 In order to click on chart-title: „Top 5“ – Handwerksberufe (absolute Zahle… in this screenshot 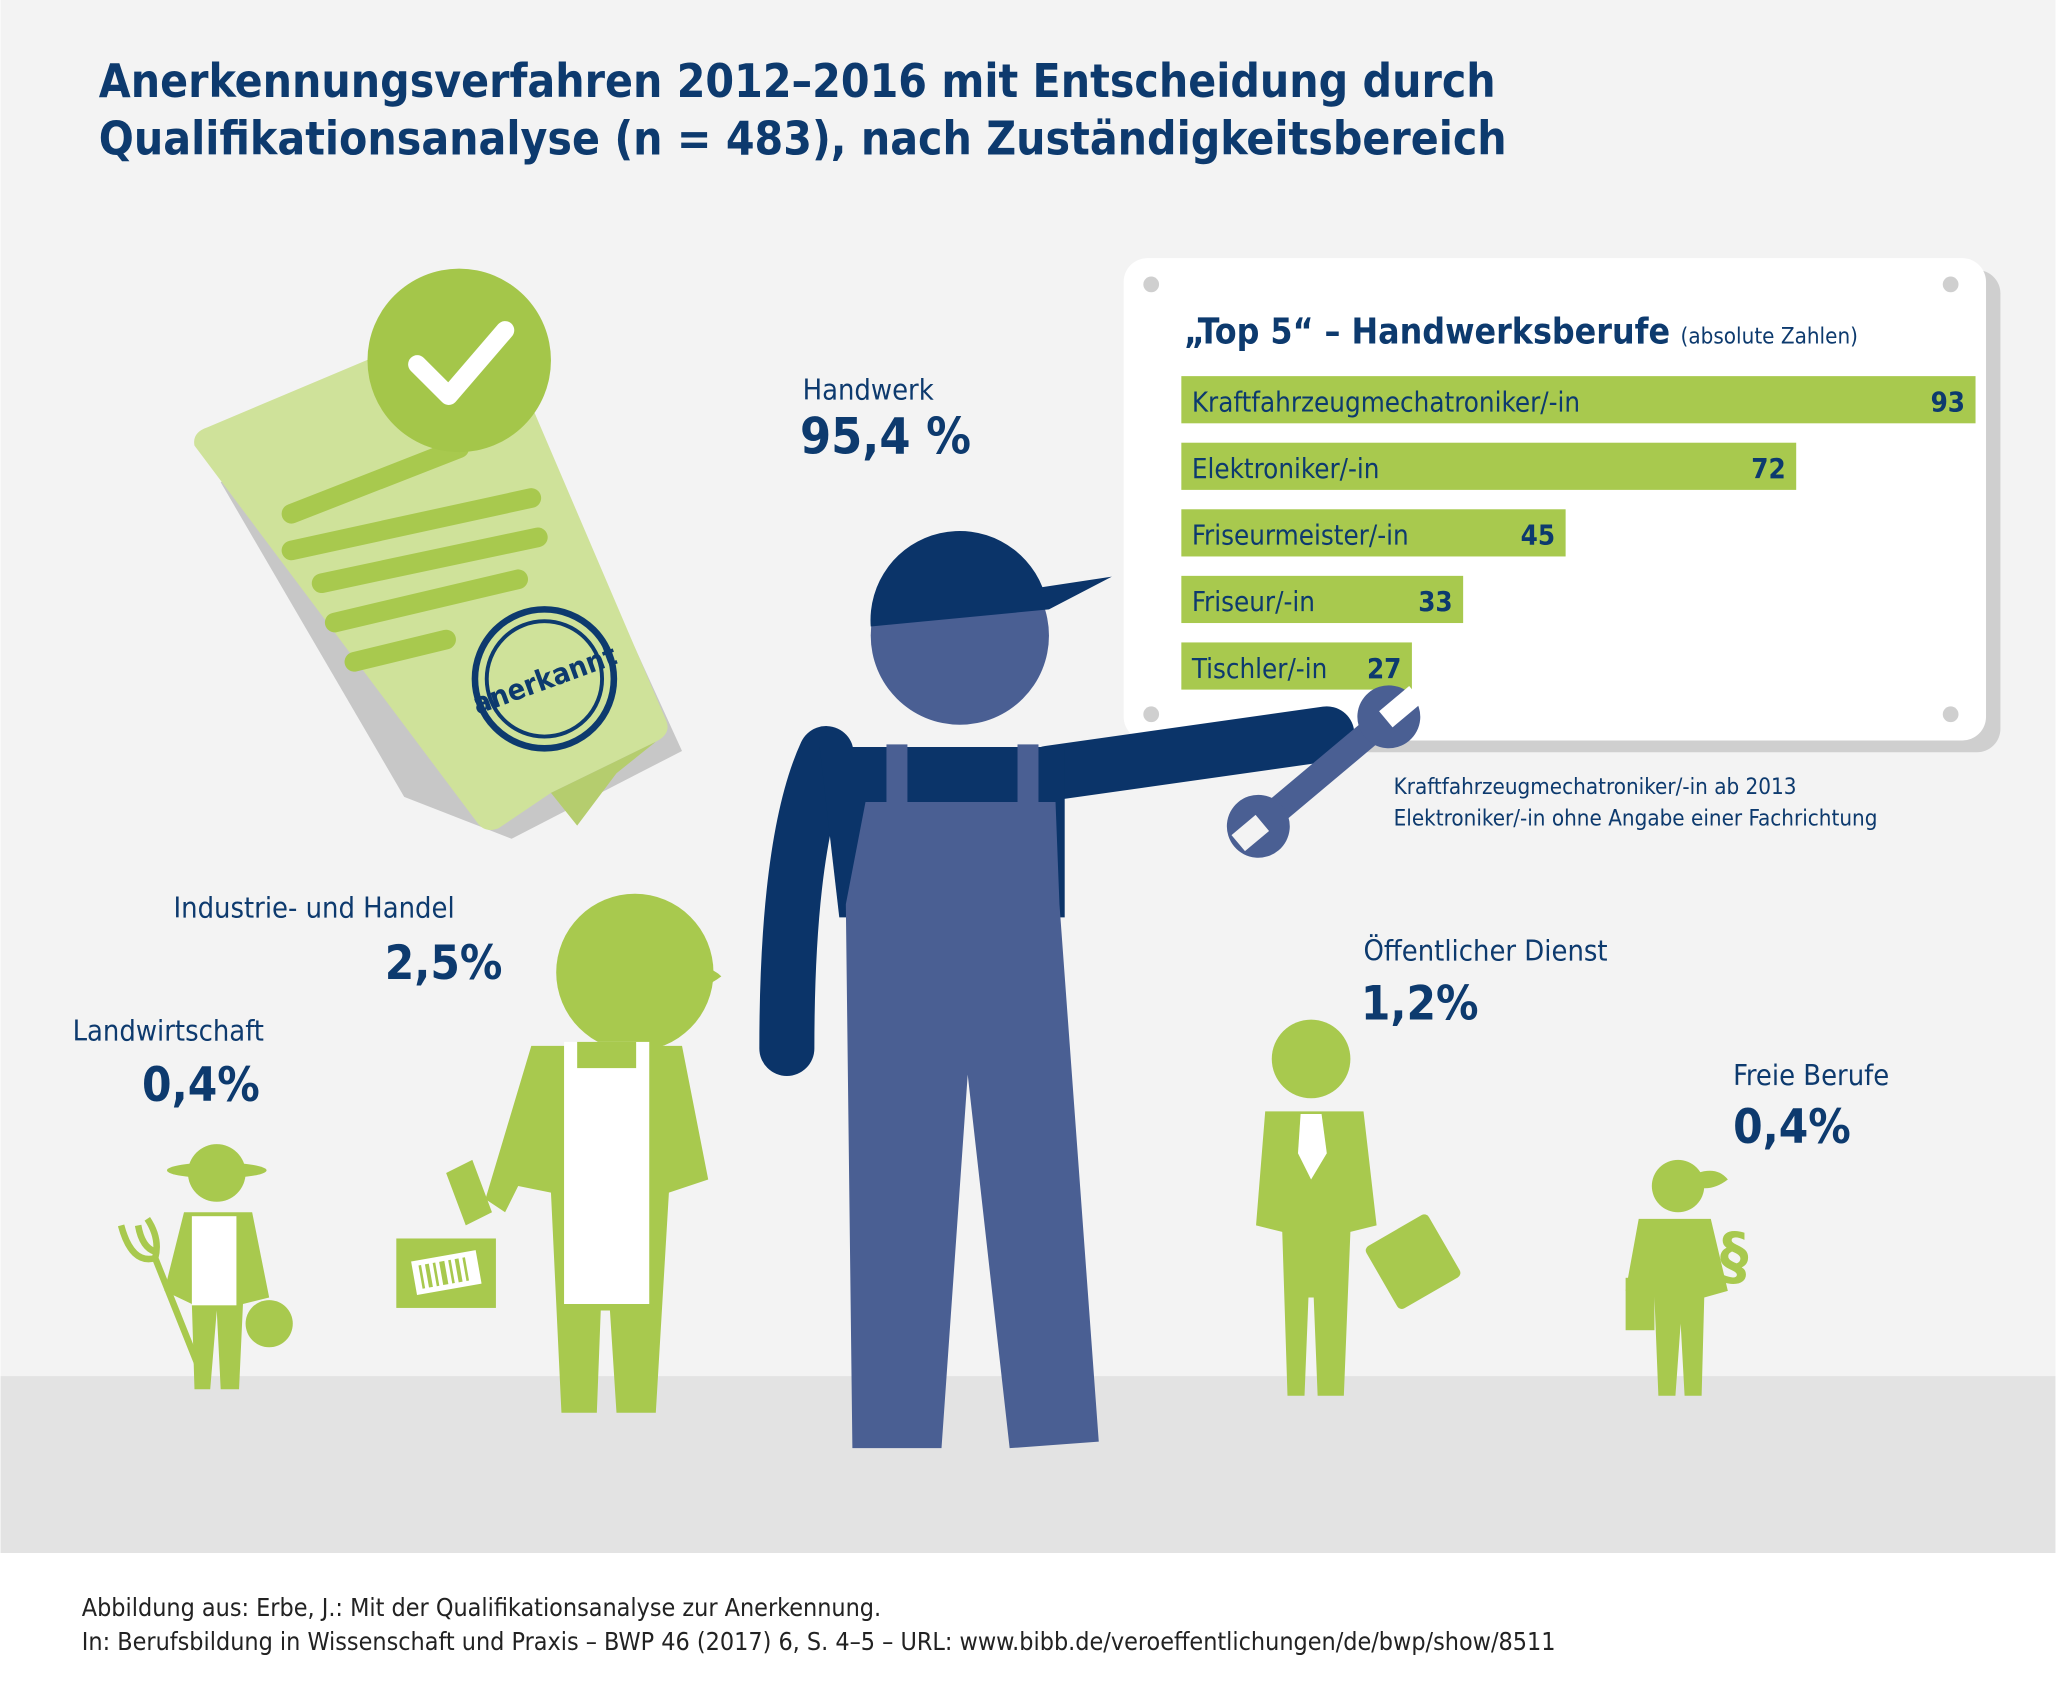, I will do `click(1521, 331)`.